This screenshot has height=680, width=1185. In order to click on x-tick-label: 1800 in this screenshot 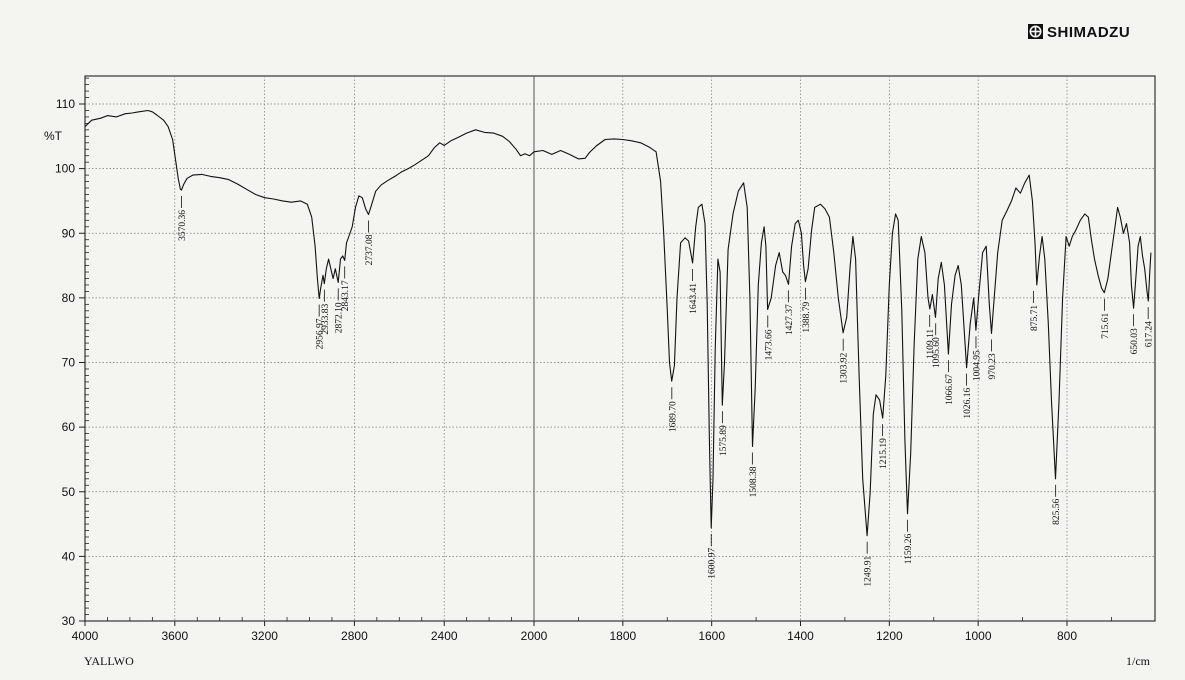, I will do `click(622, 636)`.